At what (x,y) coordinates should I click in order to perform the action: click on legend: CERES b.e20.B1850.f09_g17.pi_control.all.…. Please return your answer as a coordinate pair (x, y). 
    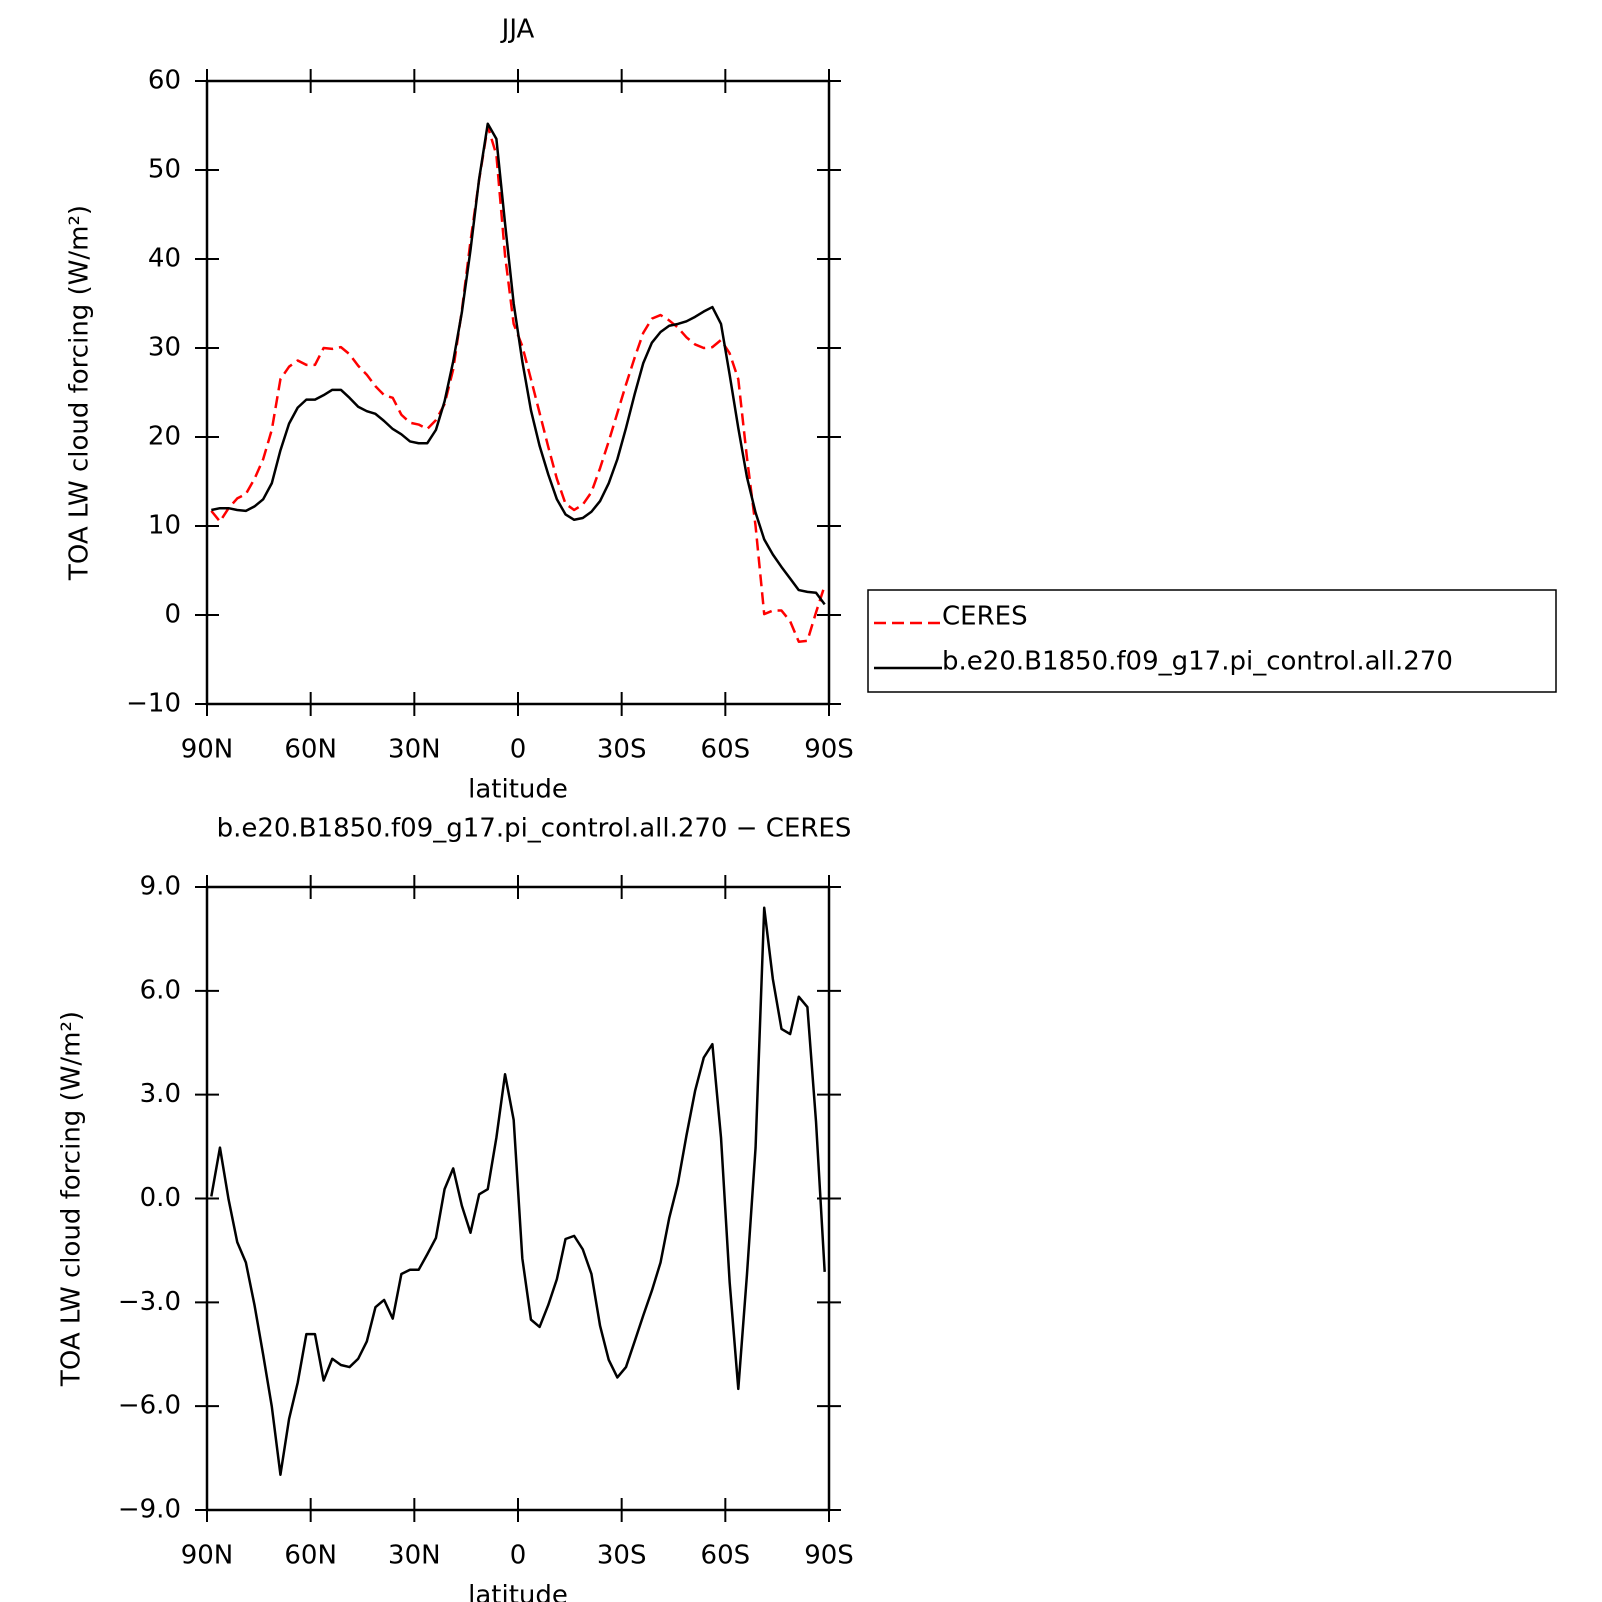
    Looking at the image, I should click on (1212, 641).